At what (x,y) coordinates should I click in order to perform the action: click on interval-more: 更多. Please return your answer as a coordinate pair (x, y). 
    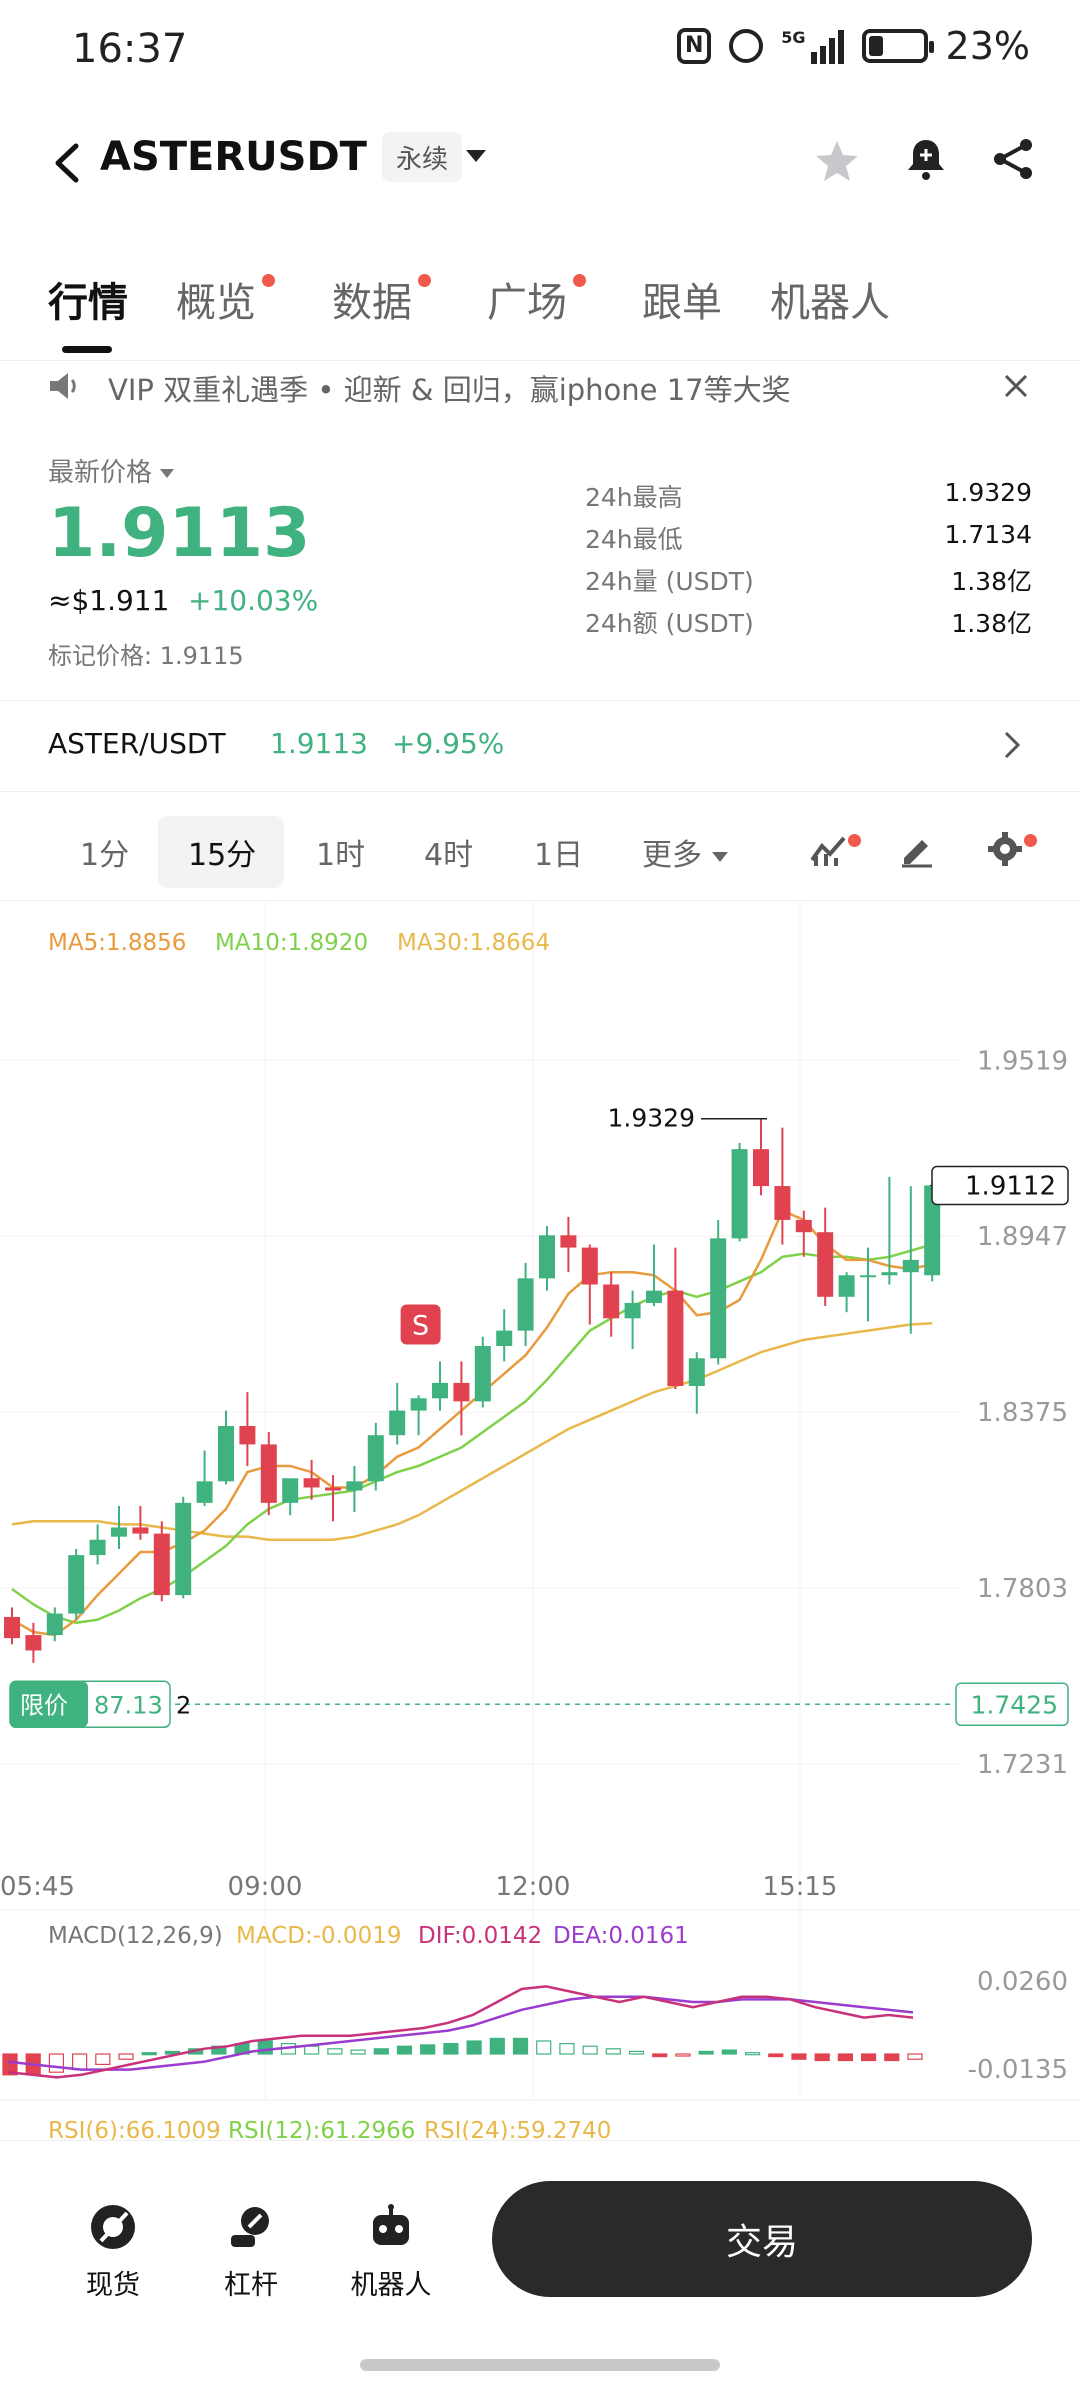
    Looking at the image, I should click on (685, 852).